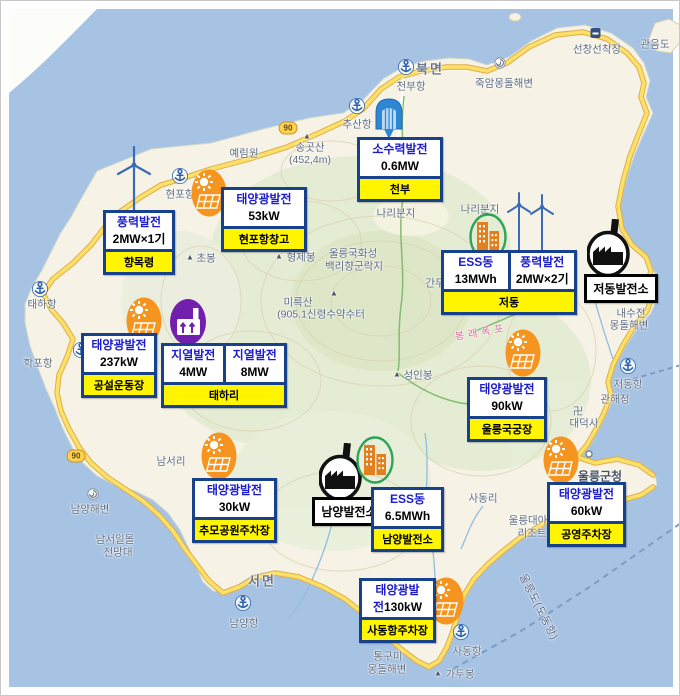 This screenshot has height=696, width=680. What do you see at coordinates (663, 36) in the screenshot?
I see `islet-gwaneumdo` at bounding box center [663, 36].